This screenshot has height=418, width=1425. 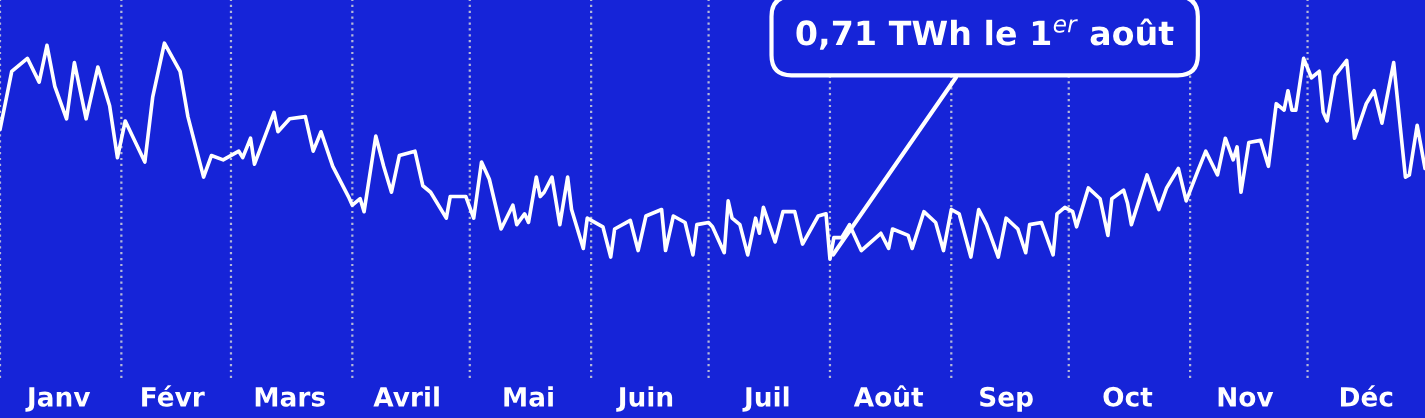 What do you see at coordinates (528, 396) in the screenshot?
I see `x-tick-label: Mai` at bounding box center [528, 396].